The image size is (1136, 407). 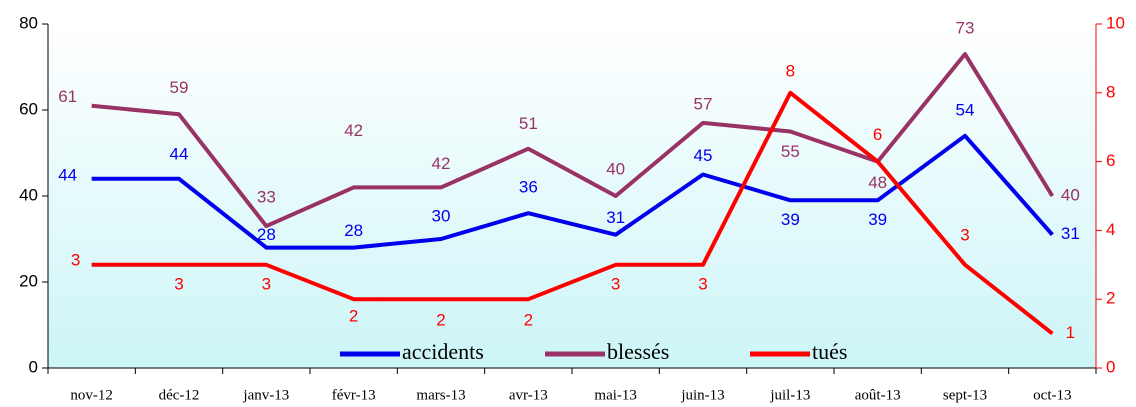 What do you see at coordinates (440, 395) in the screenshot?
I see `x-tick-label: mars-13` at bounding box center [440, 395].